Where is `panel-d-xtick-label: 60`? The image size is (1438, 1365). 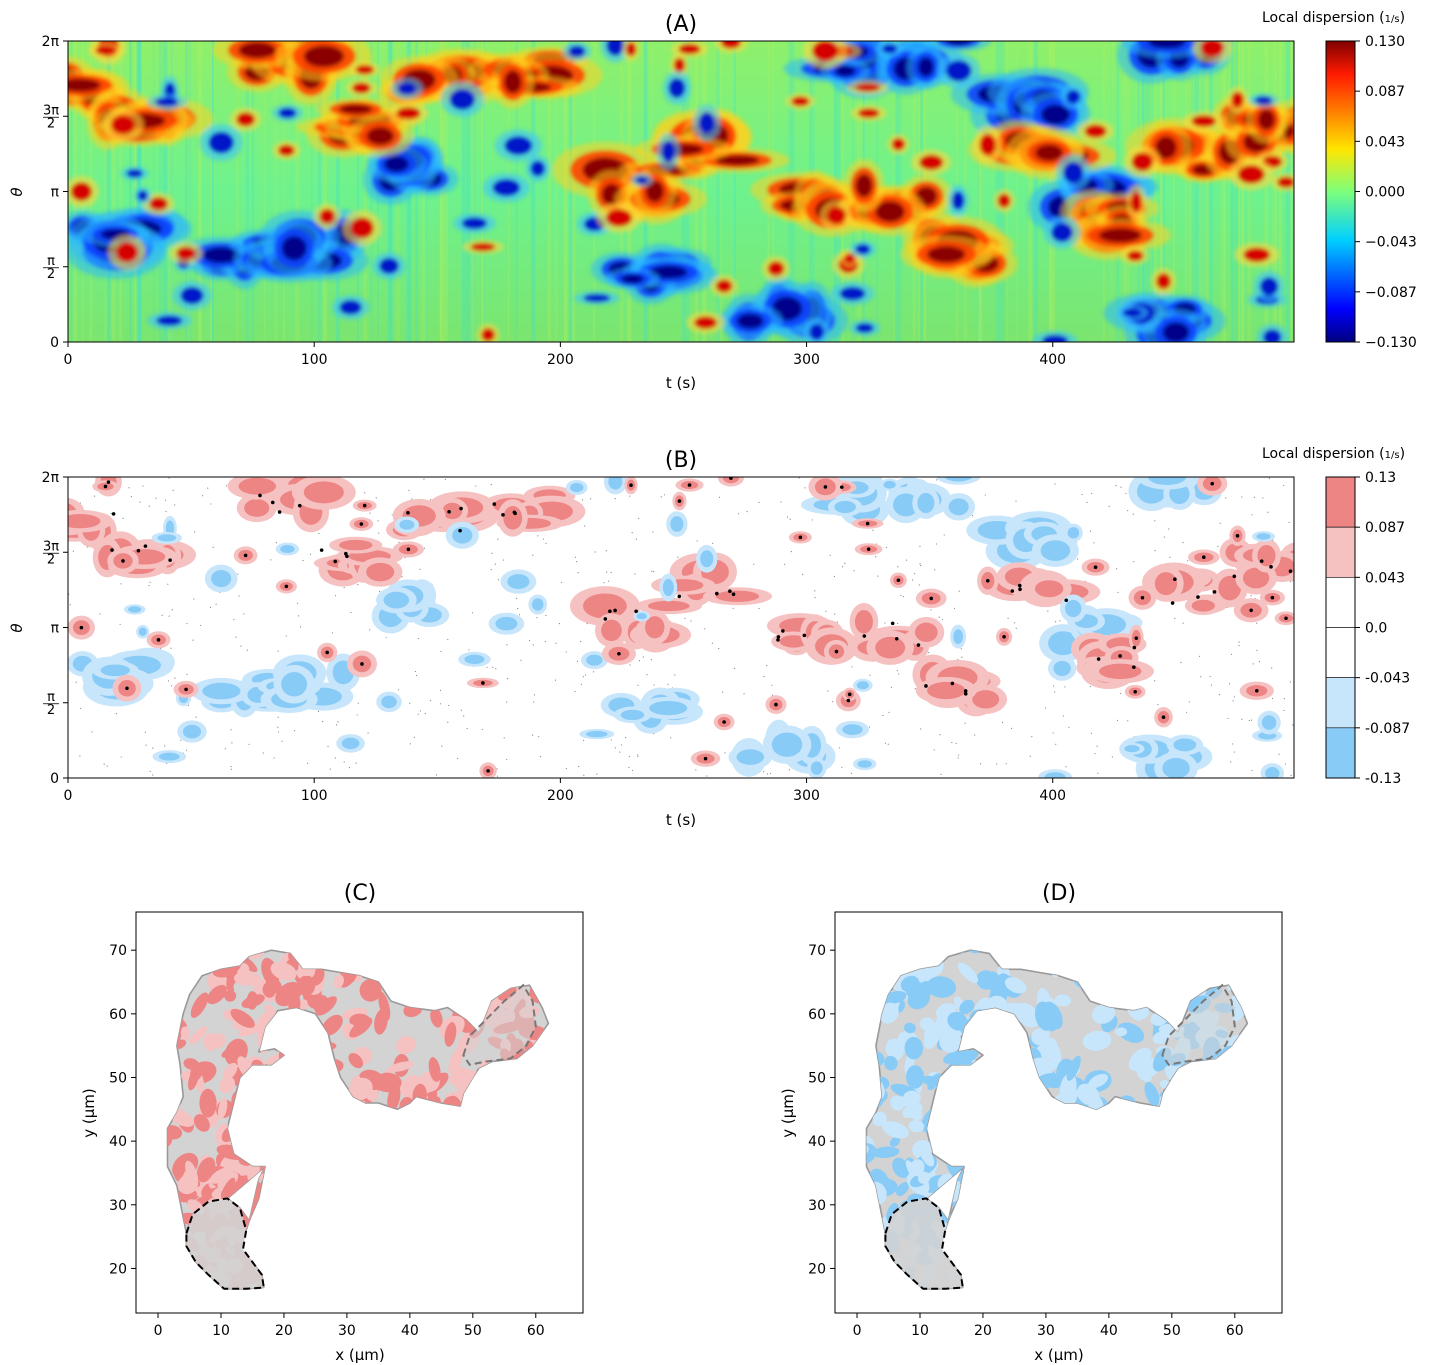
panel-d-xtick-label: 60 is located at coordinates (1235, 1331).